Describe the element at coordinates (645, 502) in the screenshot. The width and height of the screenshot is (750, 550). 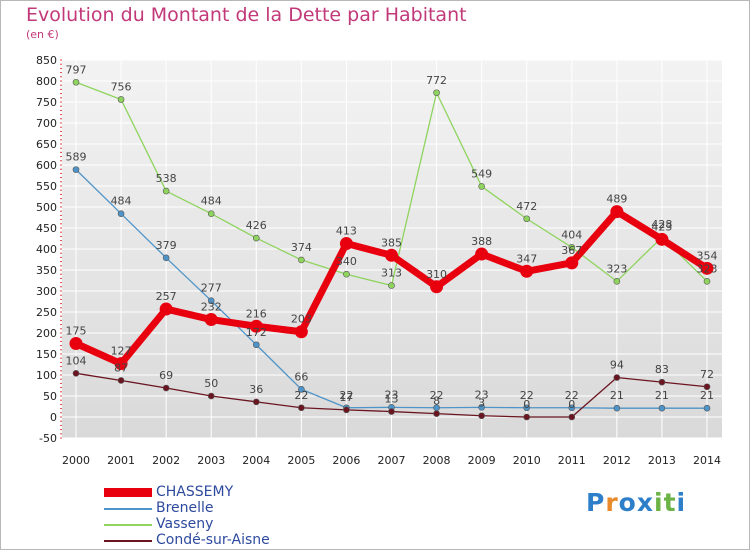
I see `logo-letter: x` at that location.